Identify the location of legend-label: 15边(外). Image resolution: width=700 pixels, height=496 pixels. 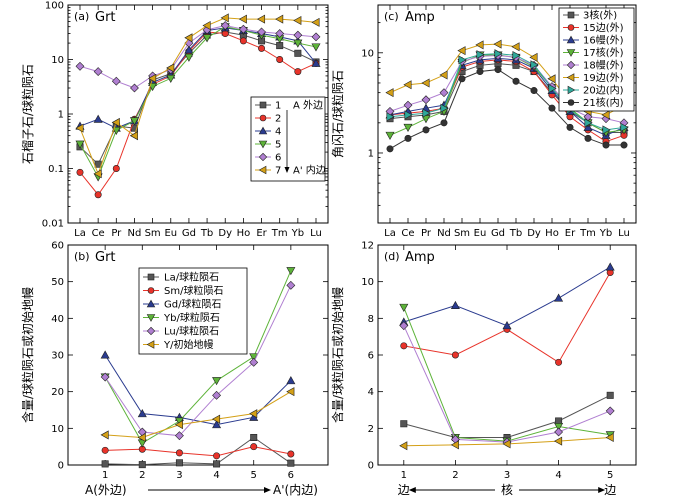
(603, 28).